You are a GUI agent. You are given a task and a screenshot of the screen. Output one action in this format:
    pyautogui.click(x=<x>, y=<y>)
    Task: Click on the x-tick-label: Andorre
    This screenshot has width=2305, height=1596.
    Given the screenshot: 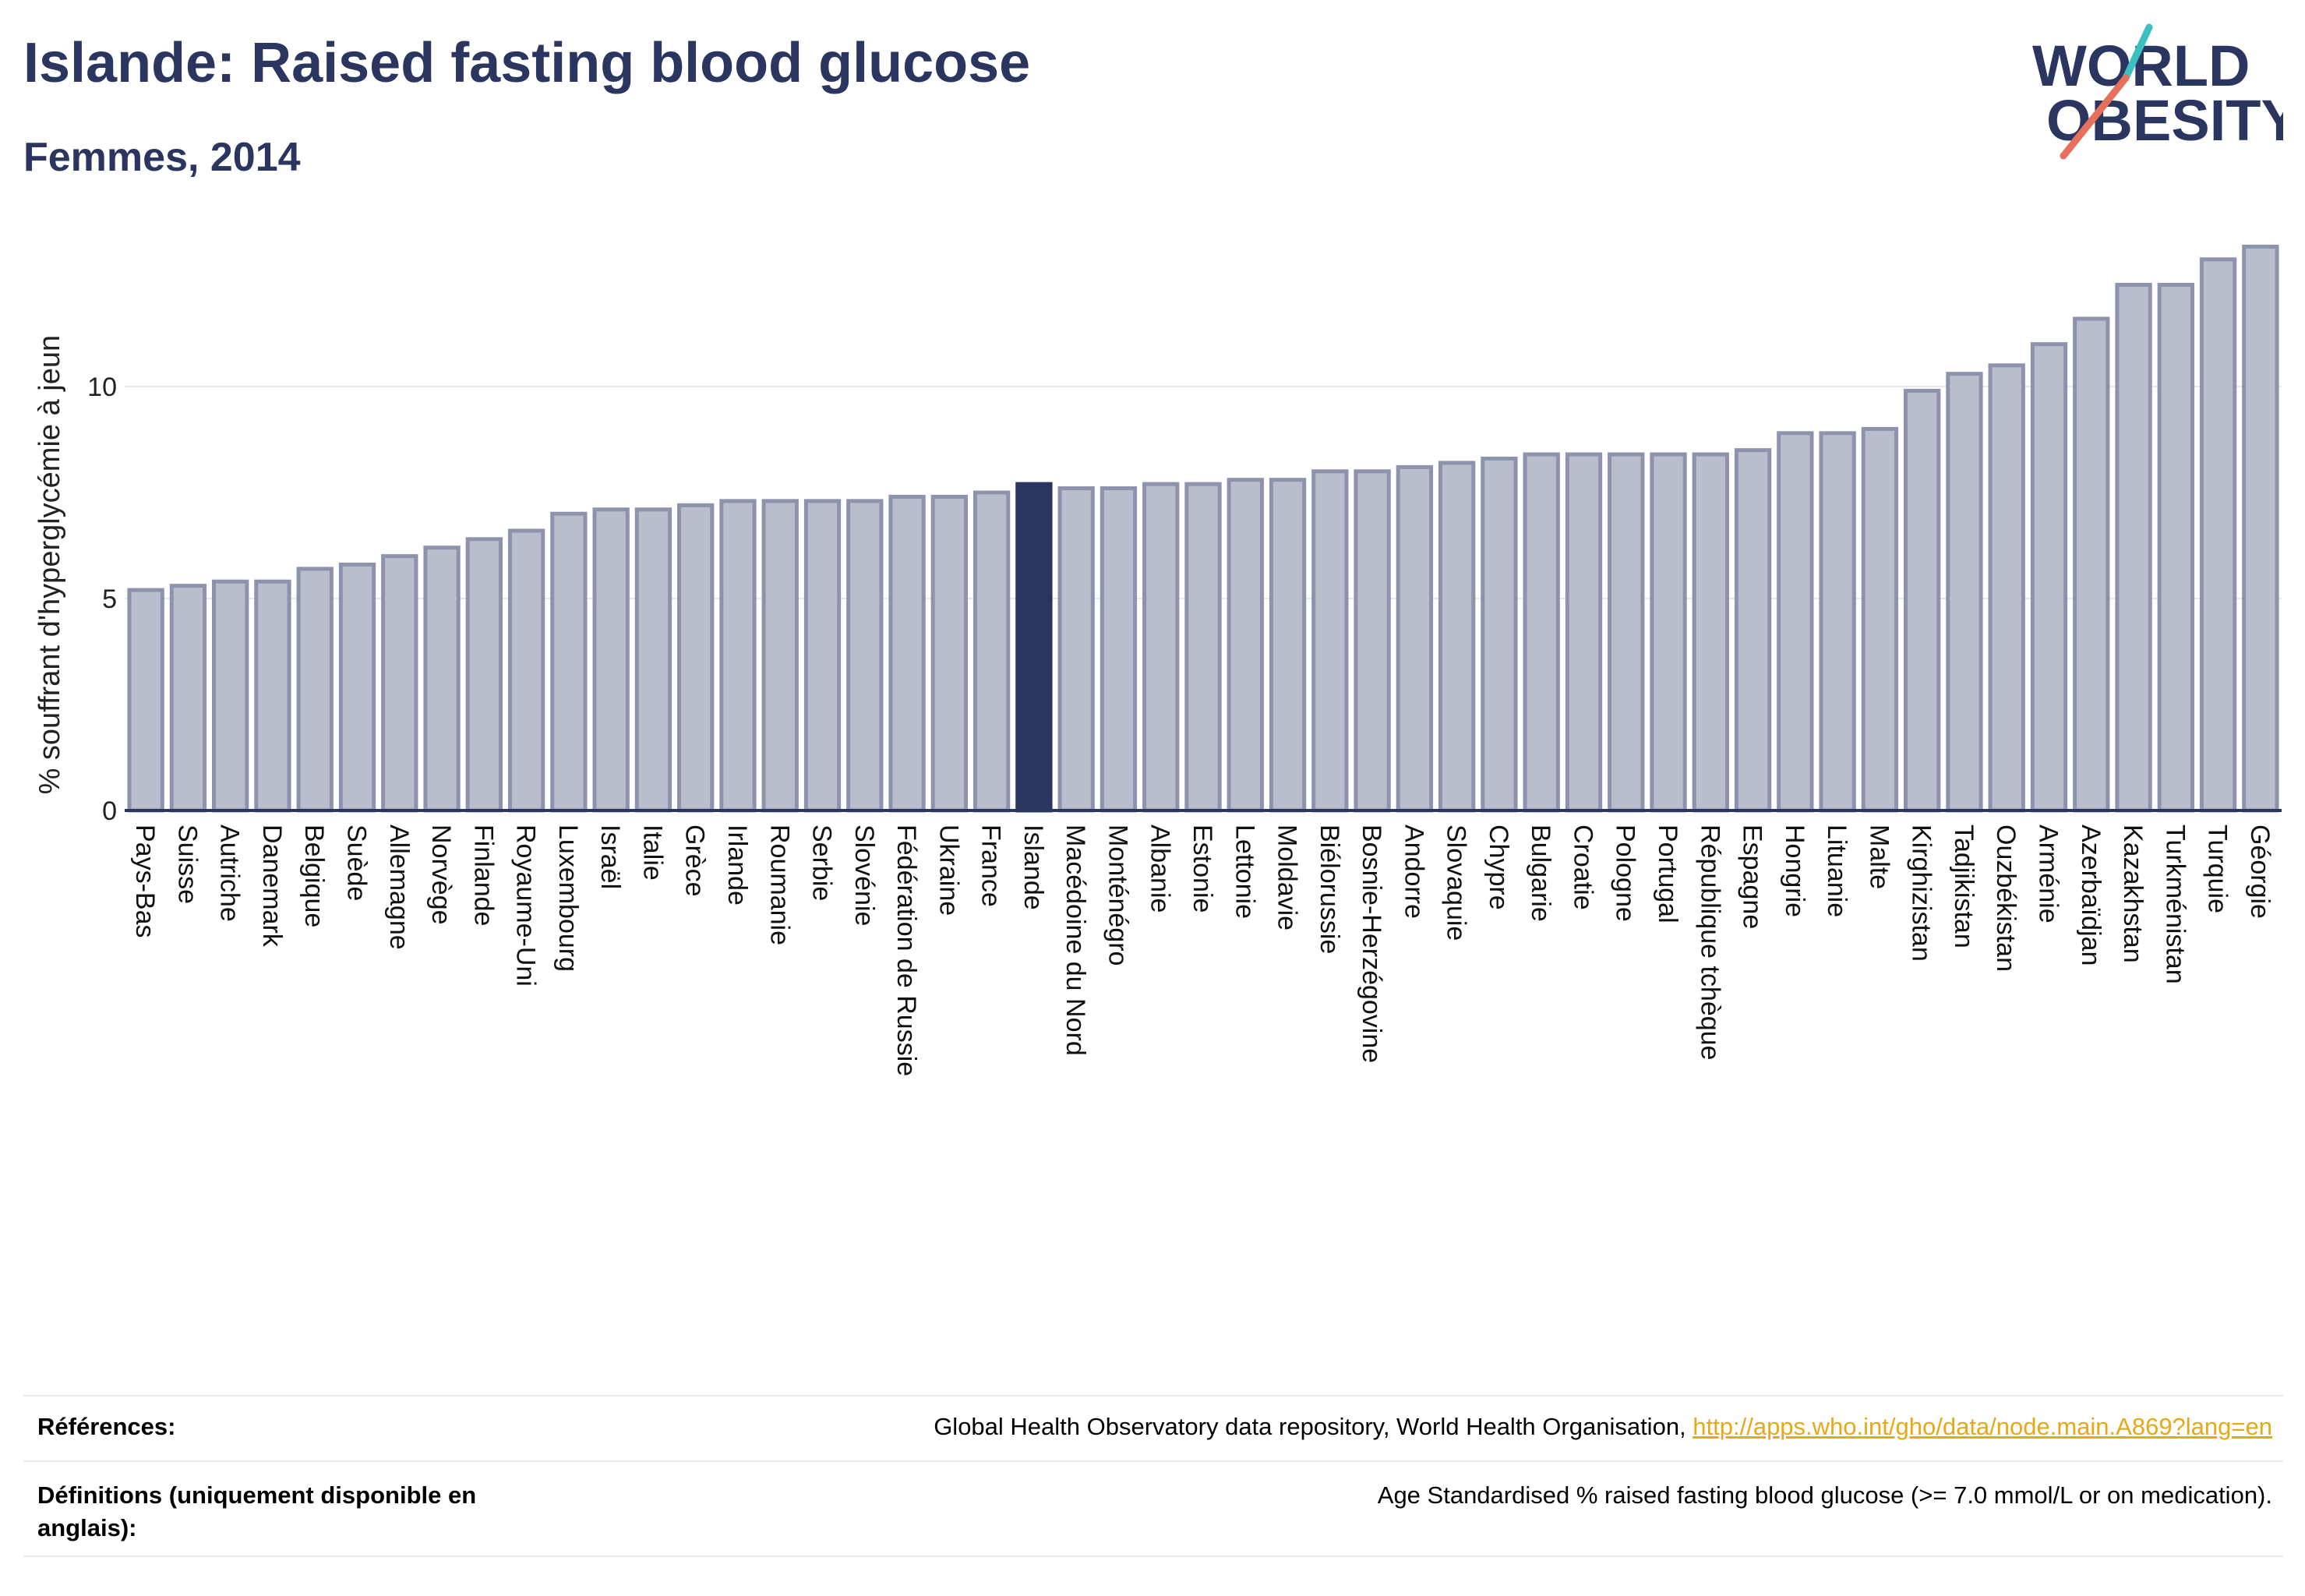 What is the action you would take?
    pyautogui.click(x=1413, y=871)
    